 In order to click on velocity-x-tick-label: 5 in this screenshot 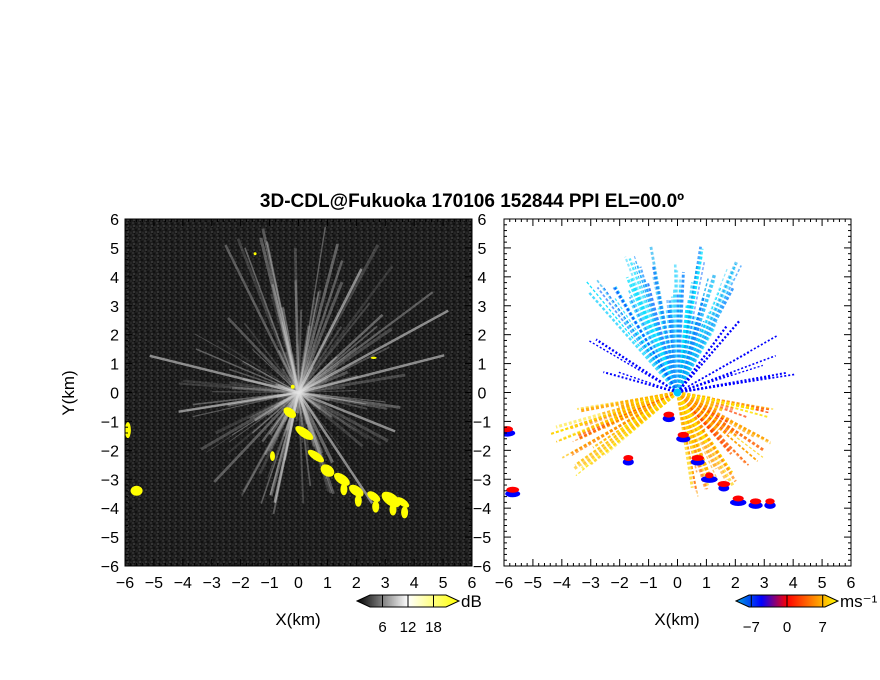, I will do `click(822, 583)`.